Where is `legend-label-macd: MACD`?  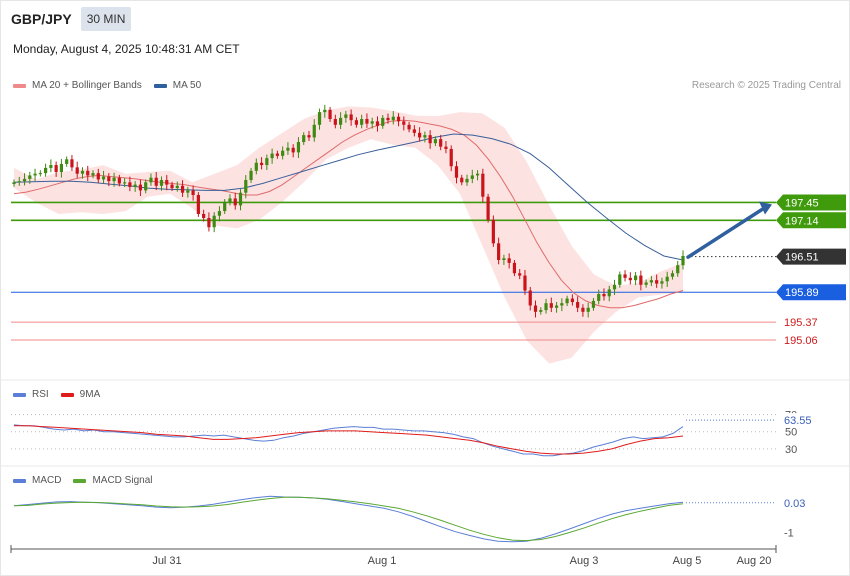 legend-label-macd: MACD is located at coordinates (47, 480).